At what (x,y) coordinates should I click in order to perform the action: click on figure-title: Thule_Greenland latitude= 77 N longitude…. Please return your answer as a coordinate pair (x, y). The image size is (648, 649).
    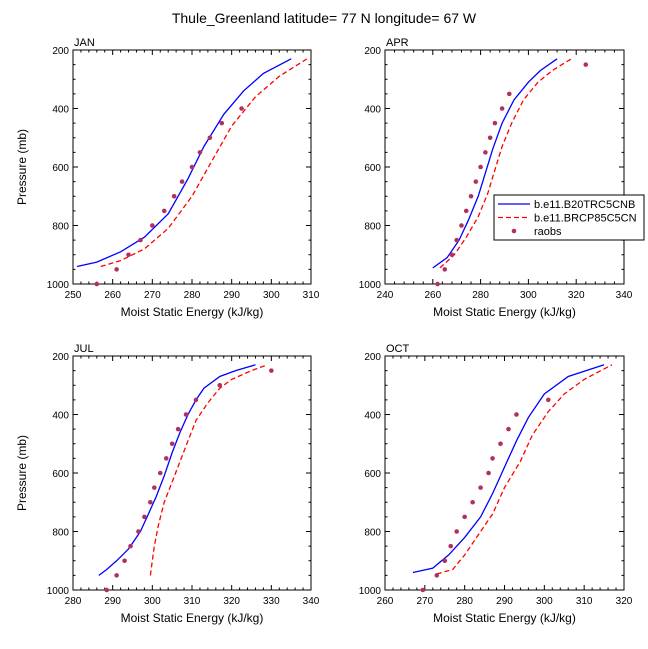
    Looking at the image, I should click on (324, 18).